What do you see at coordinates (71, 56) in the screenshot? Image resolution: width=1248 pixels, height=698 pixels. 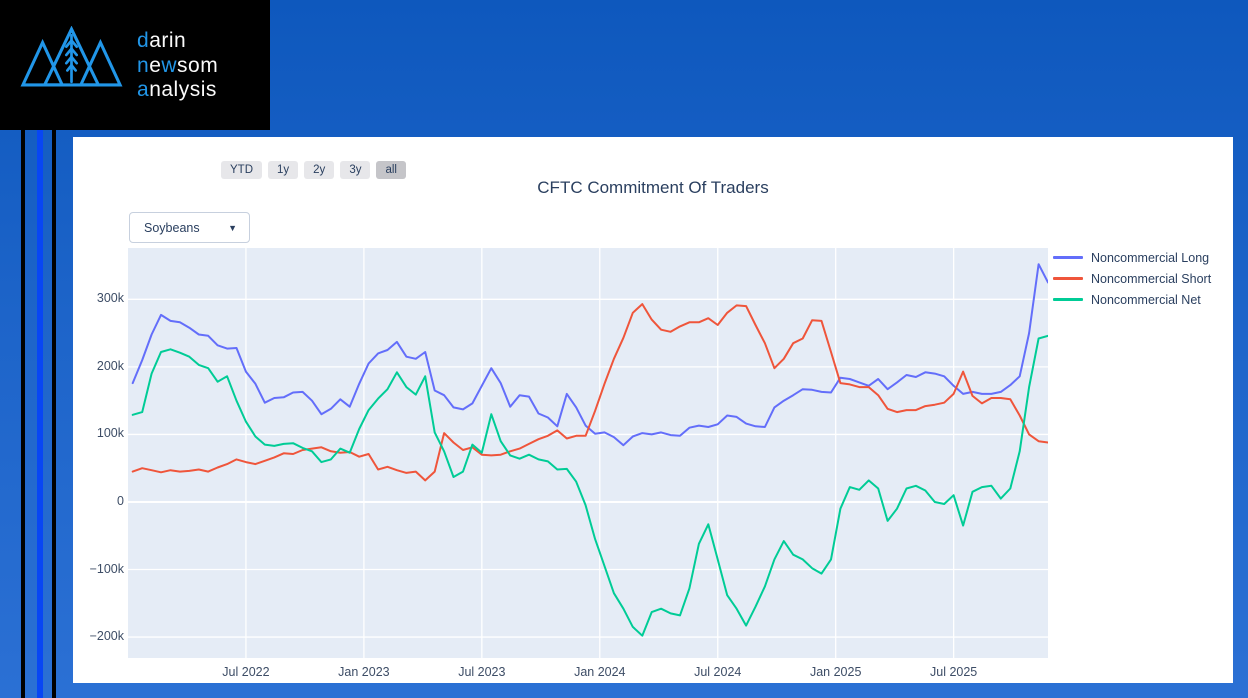 I see `mountains-wheat-icon` at bounding box center [71, 56].